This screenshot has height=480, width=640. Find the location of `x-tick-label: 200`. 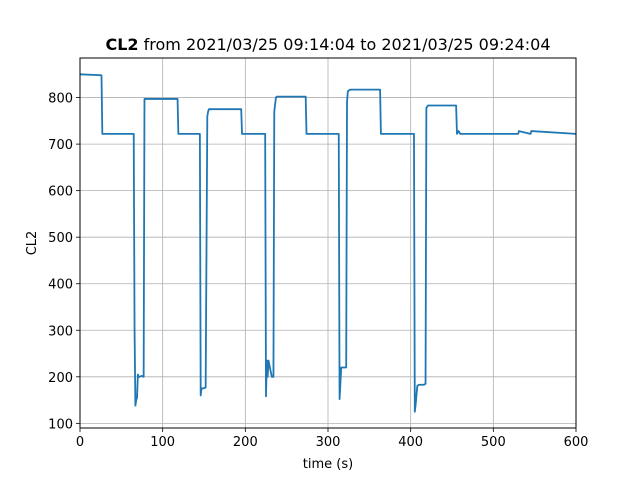

x-tick-label: 200 is located at coordinates (245, 442).